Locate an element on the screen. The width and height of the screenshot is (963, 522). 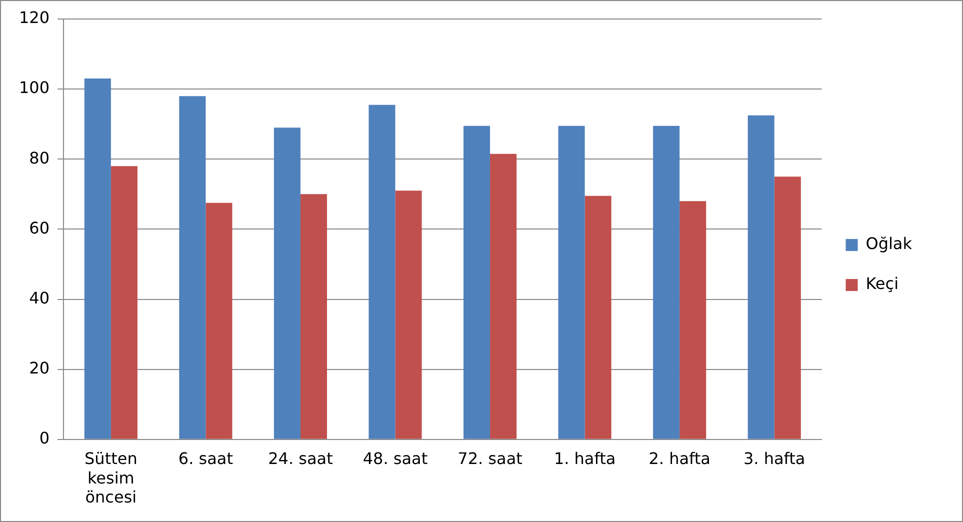
legend-label: Oğlak is located at coordinates (889, 244).